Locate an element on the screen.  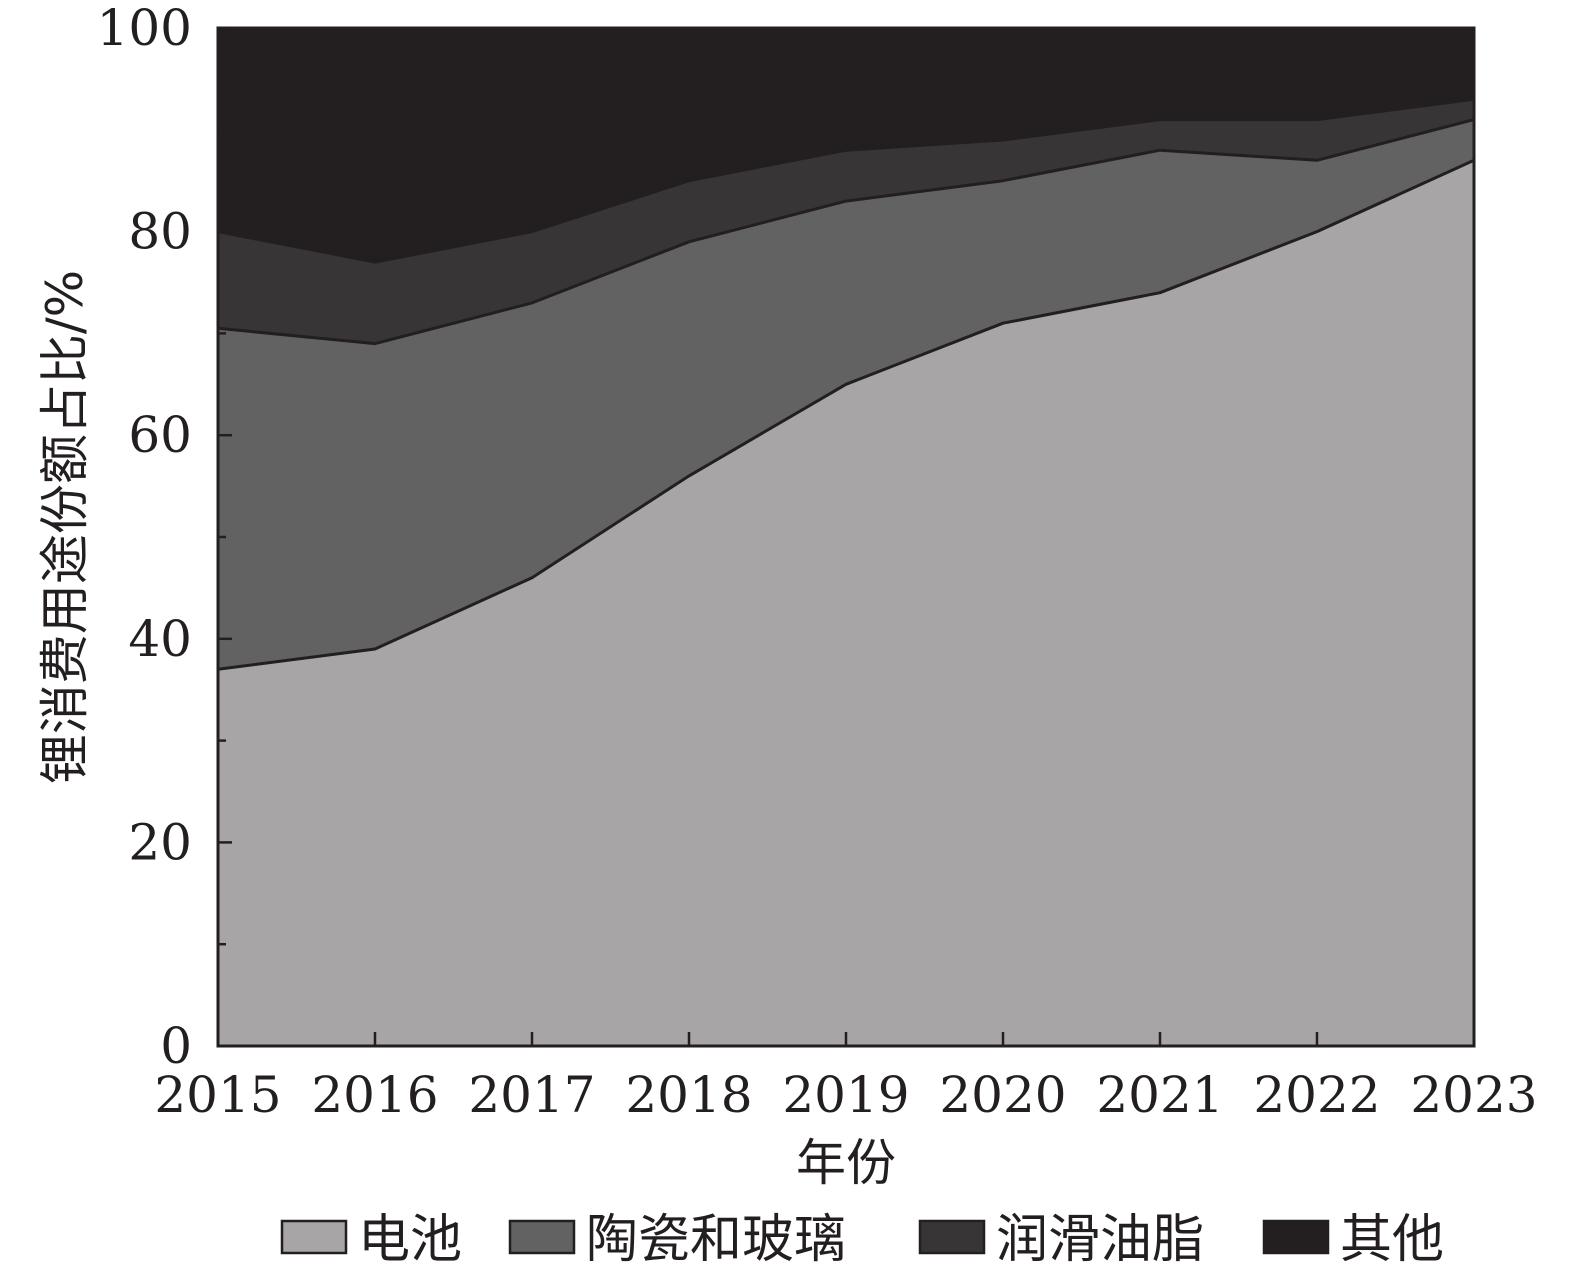
legend-label-1: 陶瓷和玻璃 is located at coordinates (716, 1240).